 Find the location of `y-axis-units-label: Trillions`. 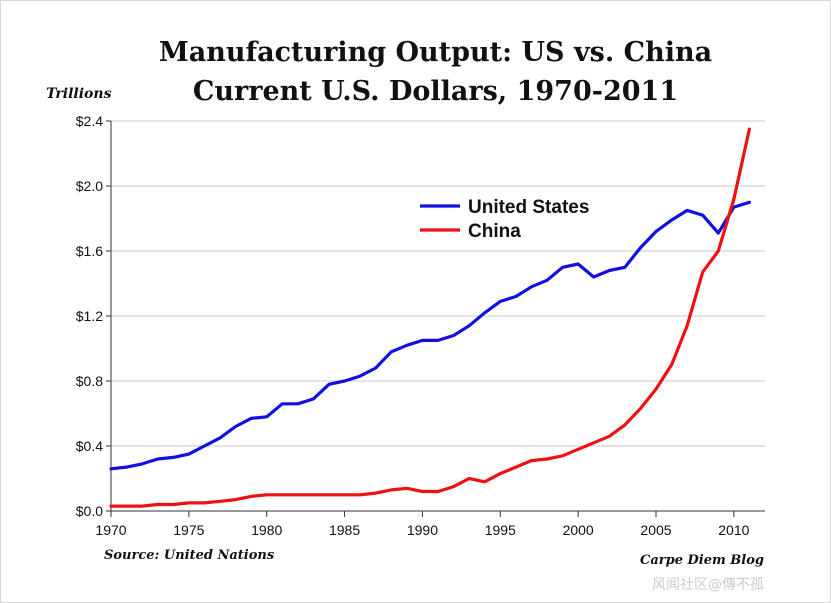

y-axis-units-label: Trillions is located at coordinates (79, 94).